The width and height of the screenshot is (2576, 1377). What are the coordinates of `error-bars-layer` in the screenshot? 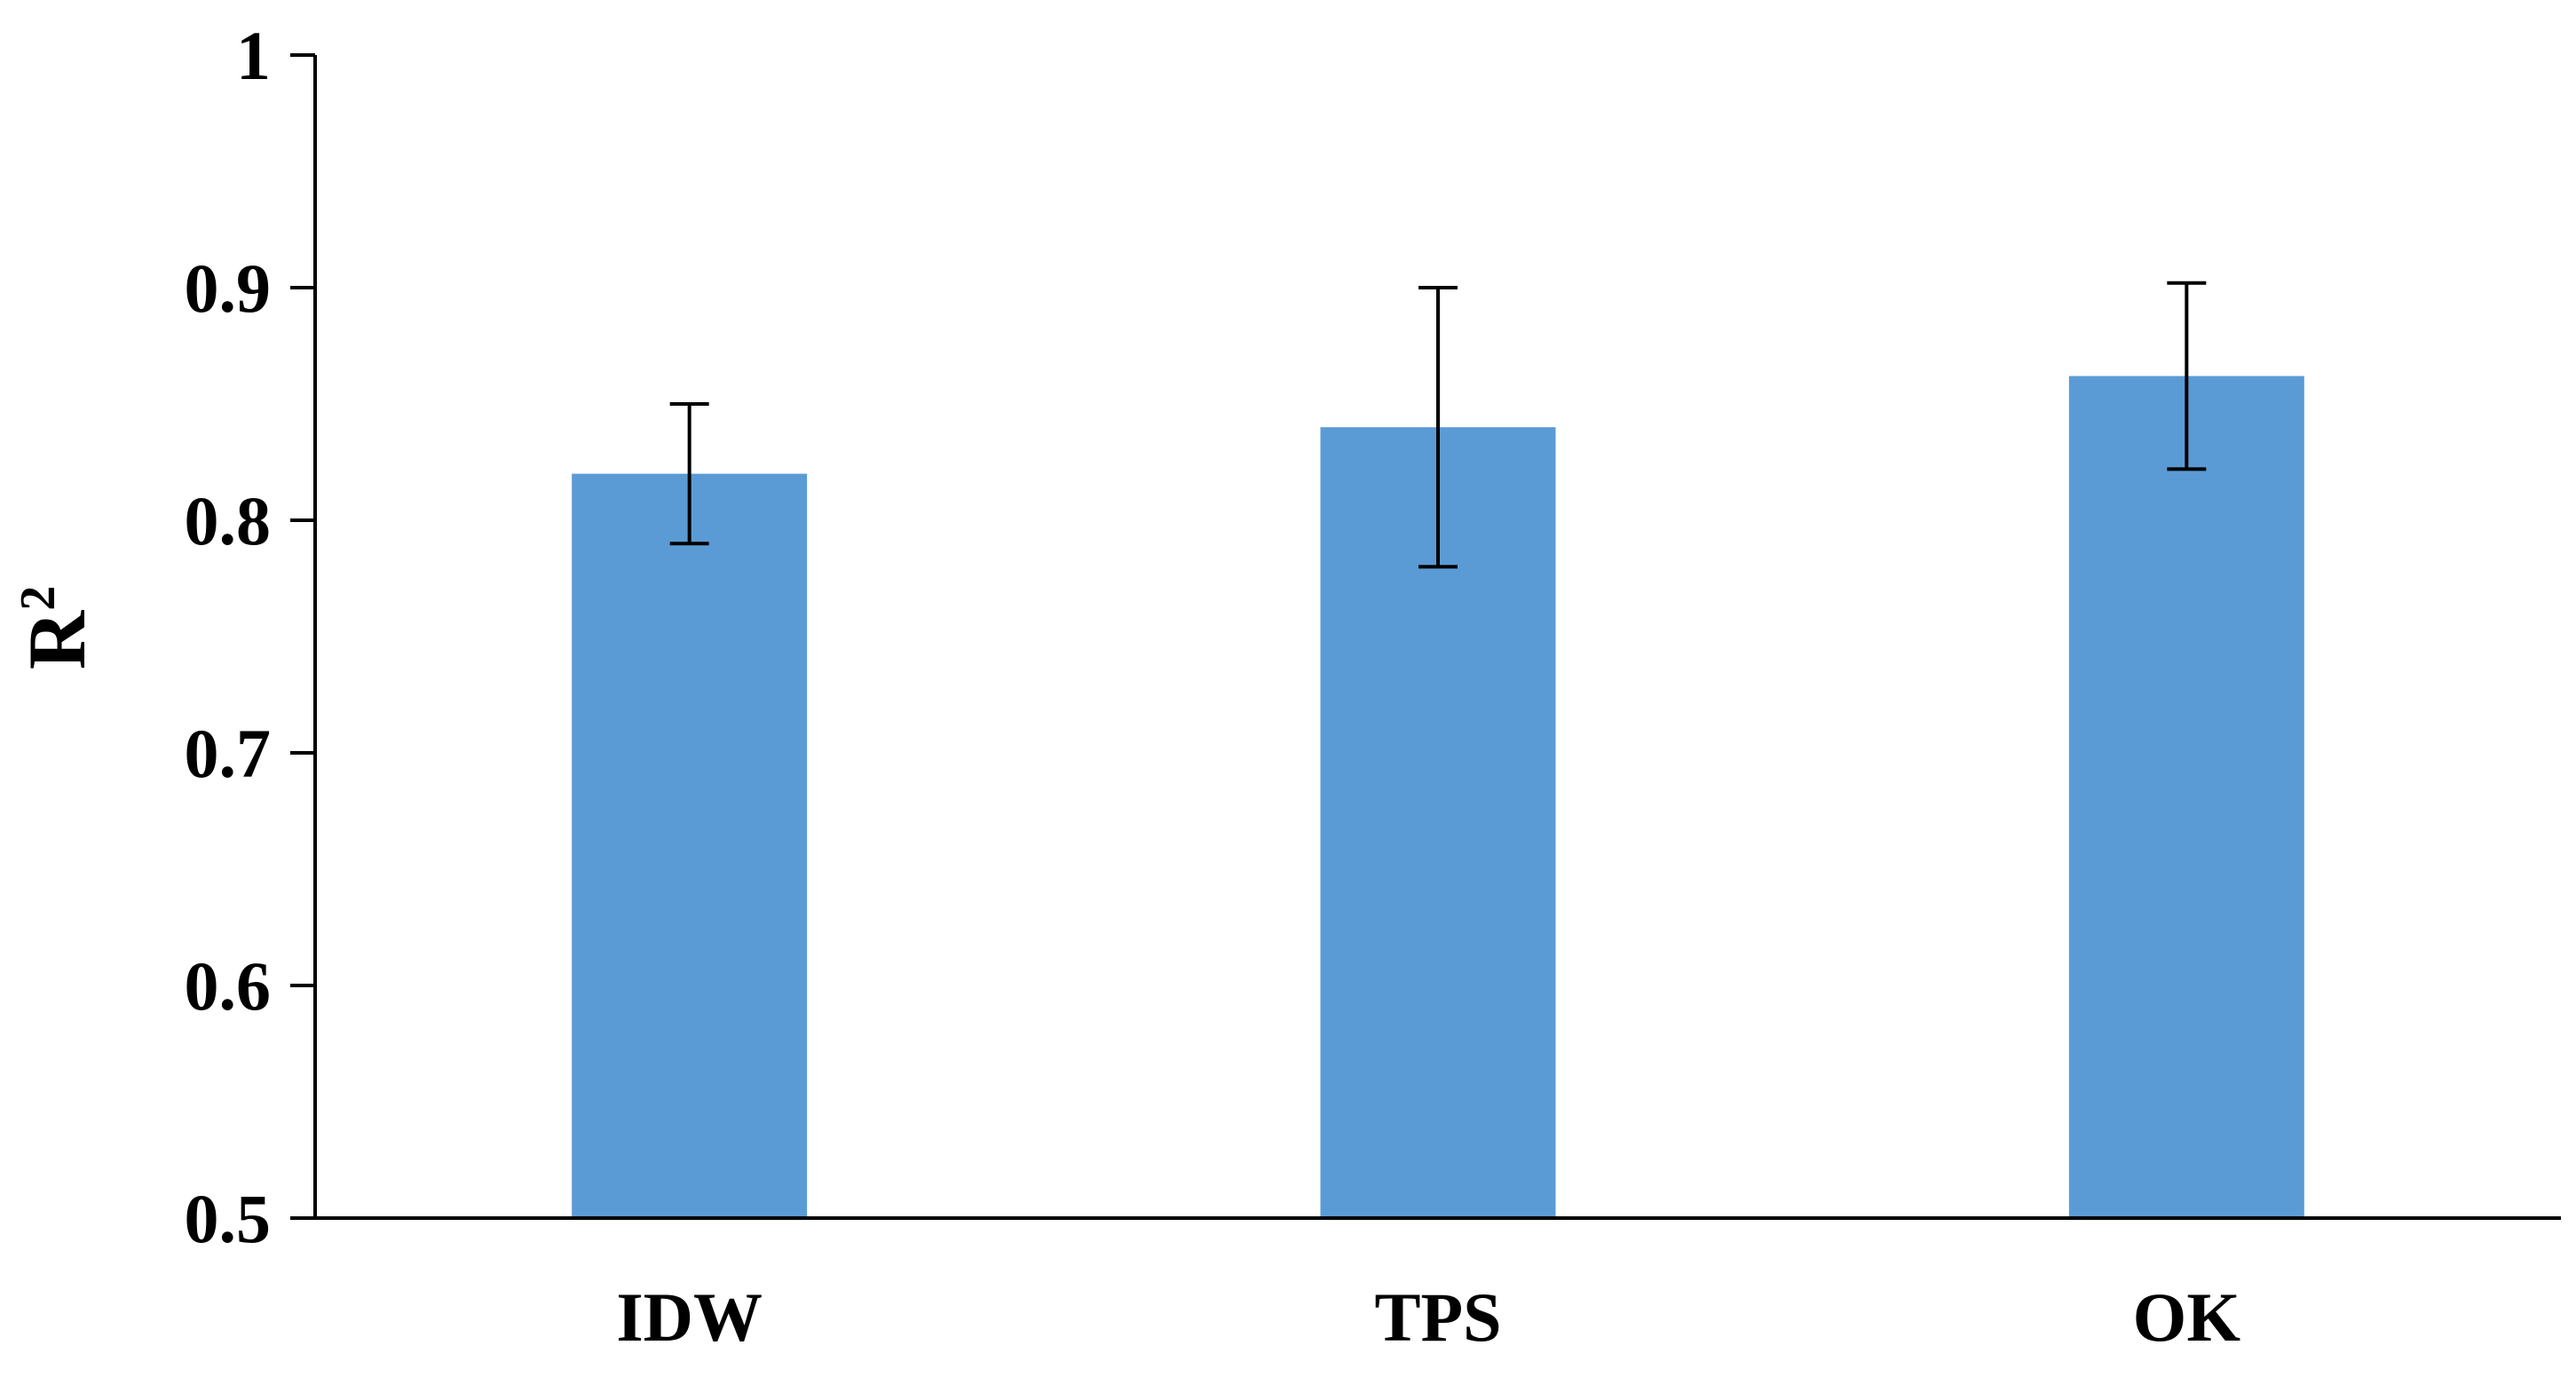 It's located at (1438, 425).